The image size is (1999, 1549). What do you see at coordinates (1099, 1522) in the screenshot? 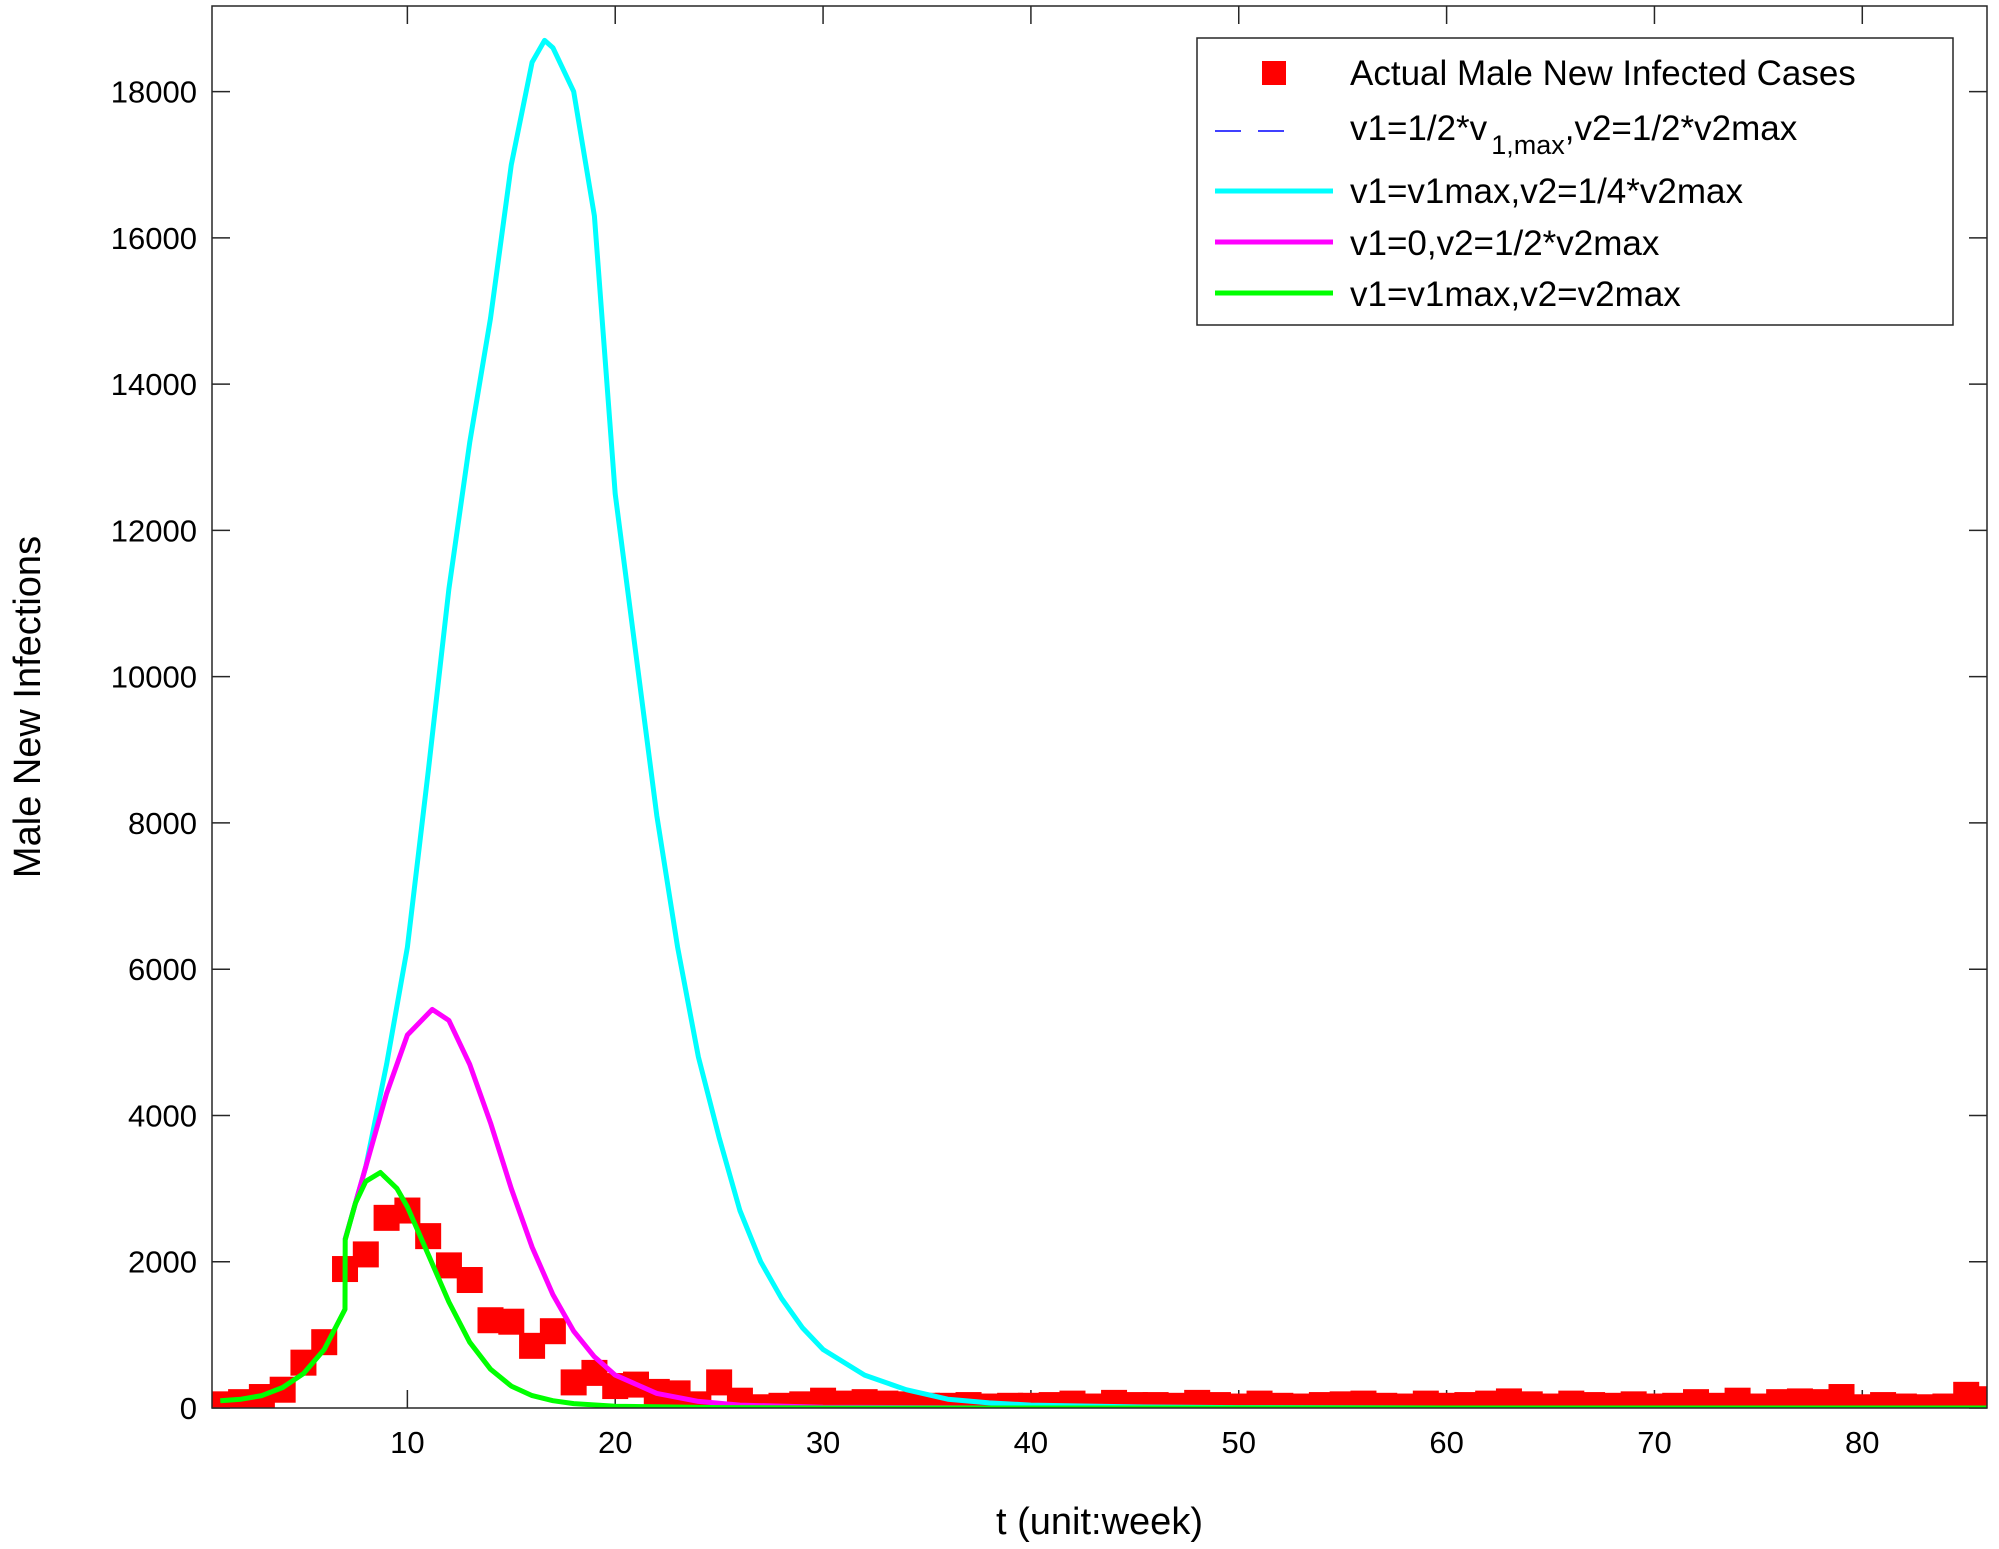
I see `x-axis-label: t (unit:week)` at bounding box center [1099, 1522].